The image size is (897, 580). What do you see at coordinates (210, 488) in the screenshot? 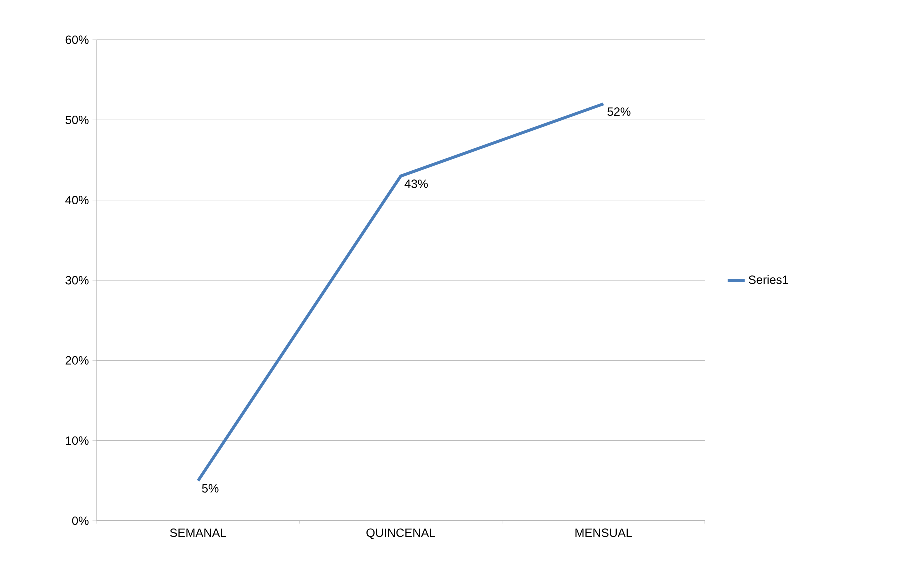
I see `data-label: 5%` at bounding box center [210, 488].